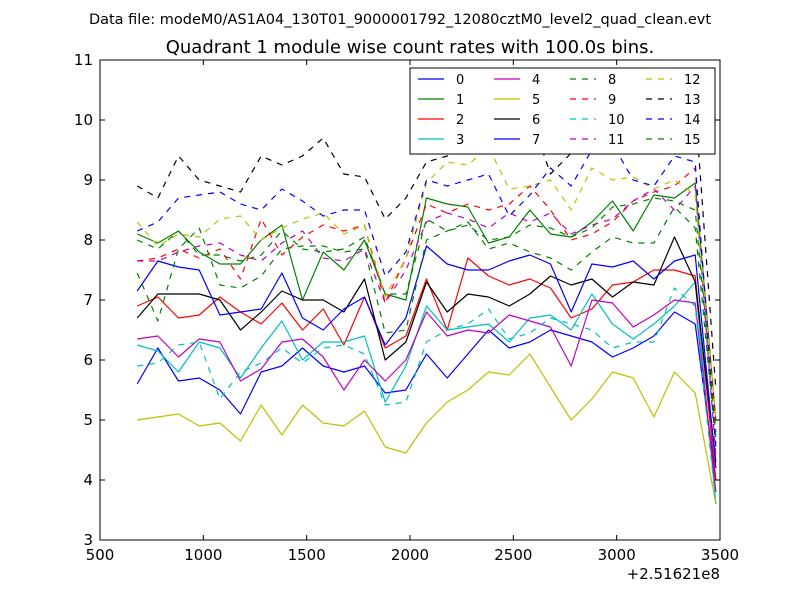 The image size is (800, 600). What do you see at coordinates (88, 360) in the screenshot?
I see `y-tick-label: 6` at bounding box center [88, 360].